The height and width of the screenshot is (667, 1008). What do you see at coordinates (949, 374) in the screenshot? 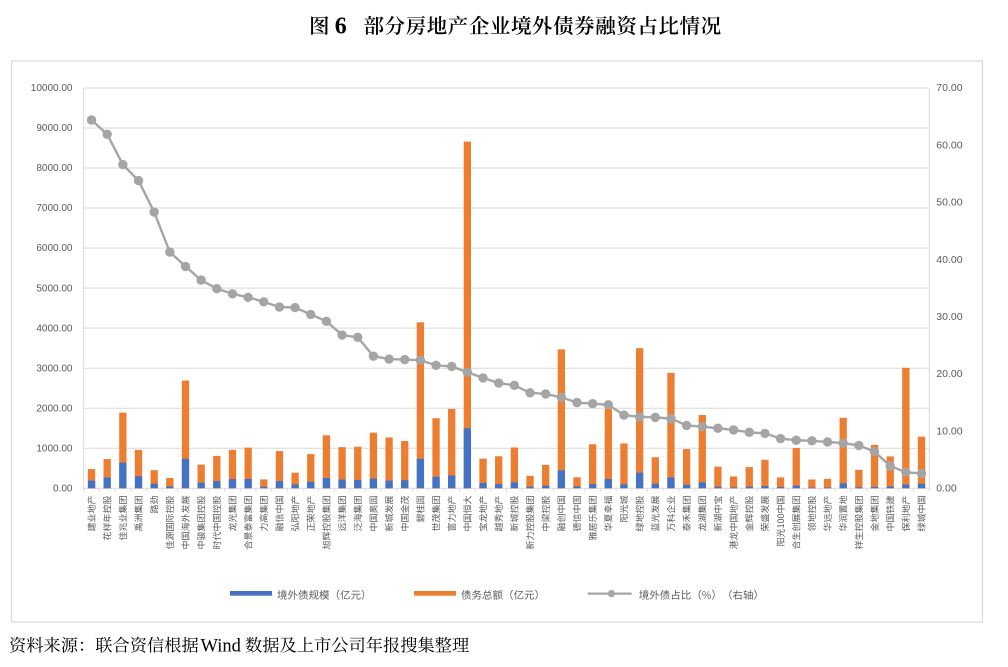
I see `svg-text: 20.00` at bounding box center [949, 374].